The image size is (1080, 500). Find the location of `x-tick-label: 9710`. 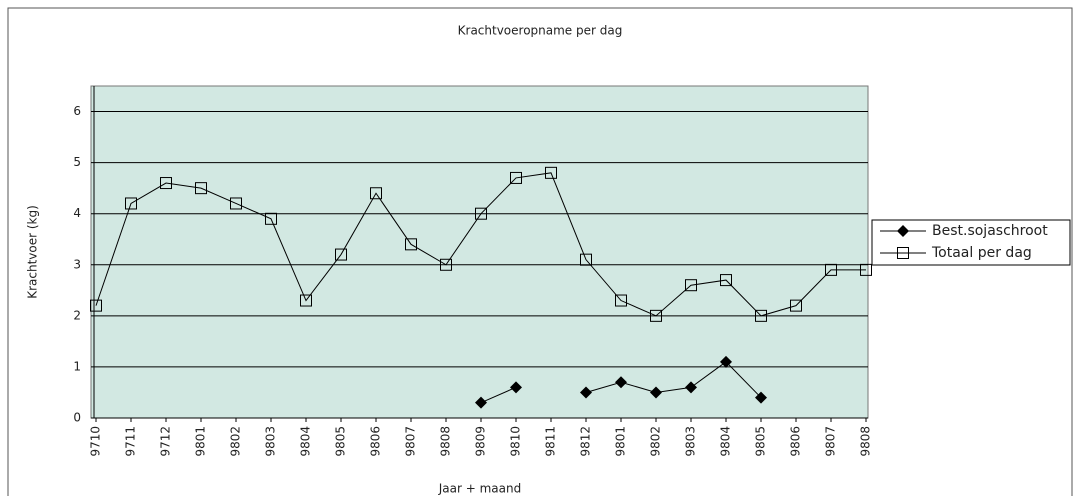

x-tick-label: 9710 is located at coordinates (96, 441).